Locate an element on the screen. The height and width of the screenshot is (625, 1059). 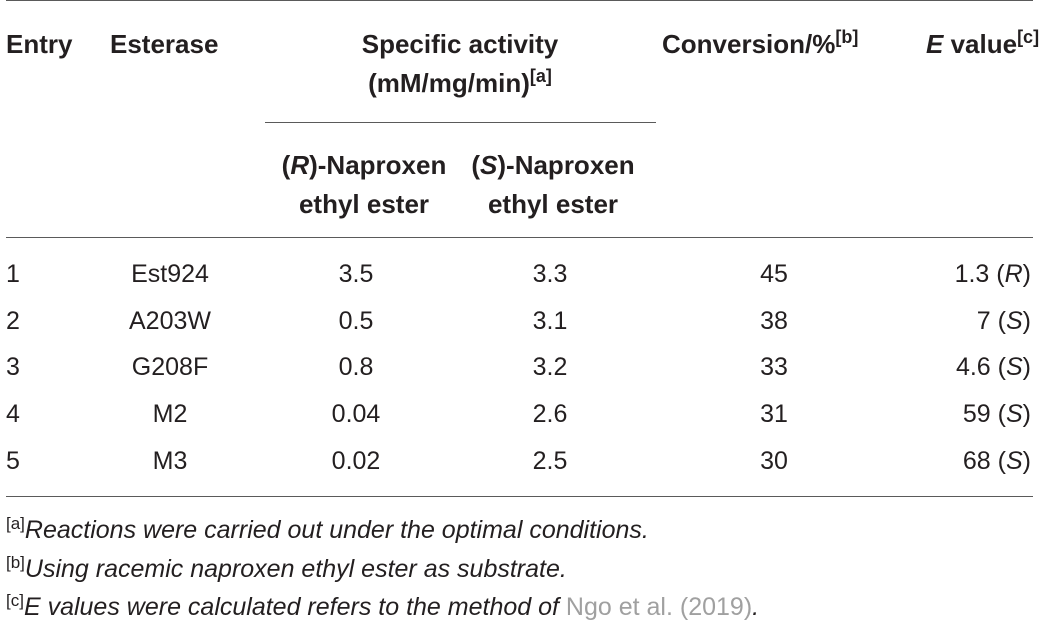
cell-e-value: 1.3 (R) is located at coordinates (992, 274).